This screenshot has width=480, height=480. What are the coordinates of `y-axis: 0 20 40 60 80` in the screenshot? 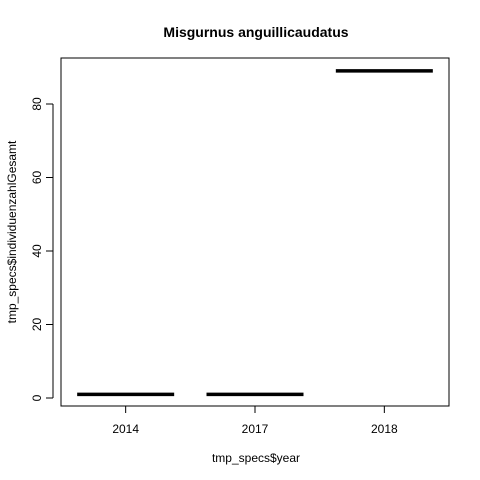 It's located at (42, 249).